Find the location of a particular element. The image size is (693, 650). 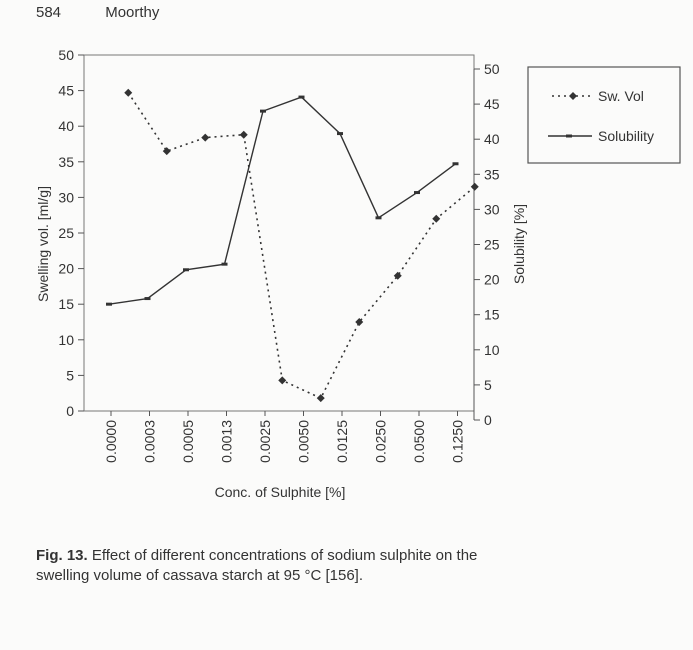

y2-tick-label: 30 is located at coordinates (492, 209).